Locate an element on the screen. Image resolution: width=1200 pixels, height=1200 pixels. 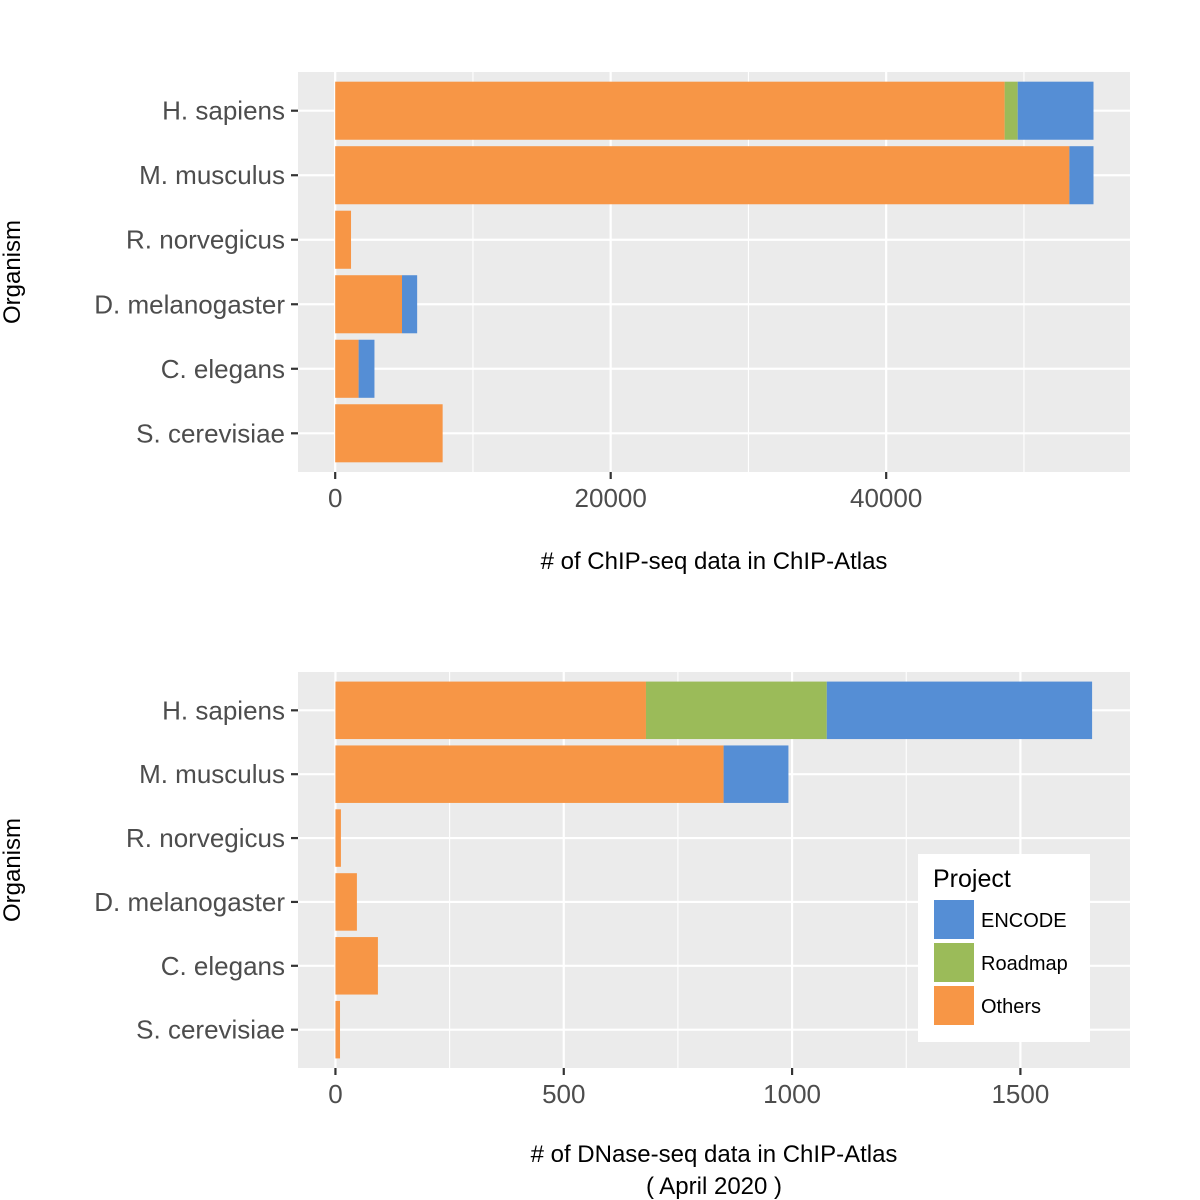
legend-label-roadmap: Roadmap is located at coordinates (1024, 964).